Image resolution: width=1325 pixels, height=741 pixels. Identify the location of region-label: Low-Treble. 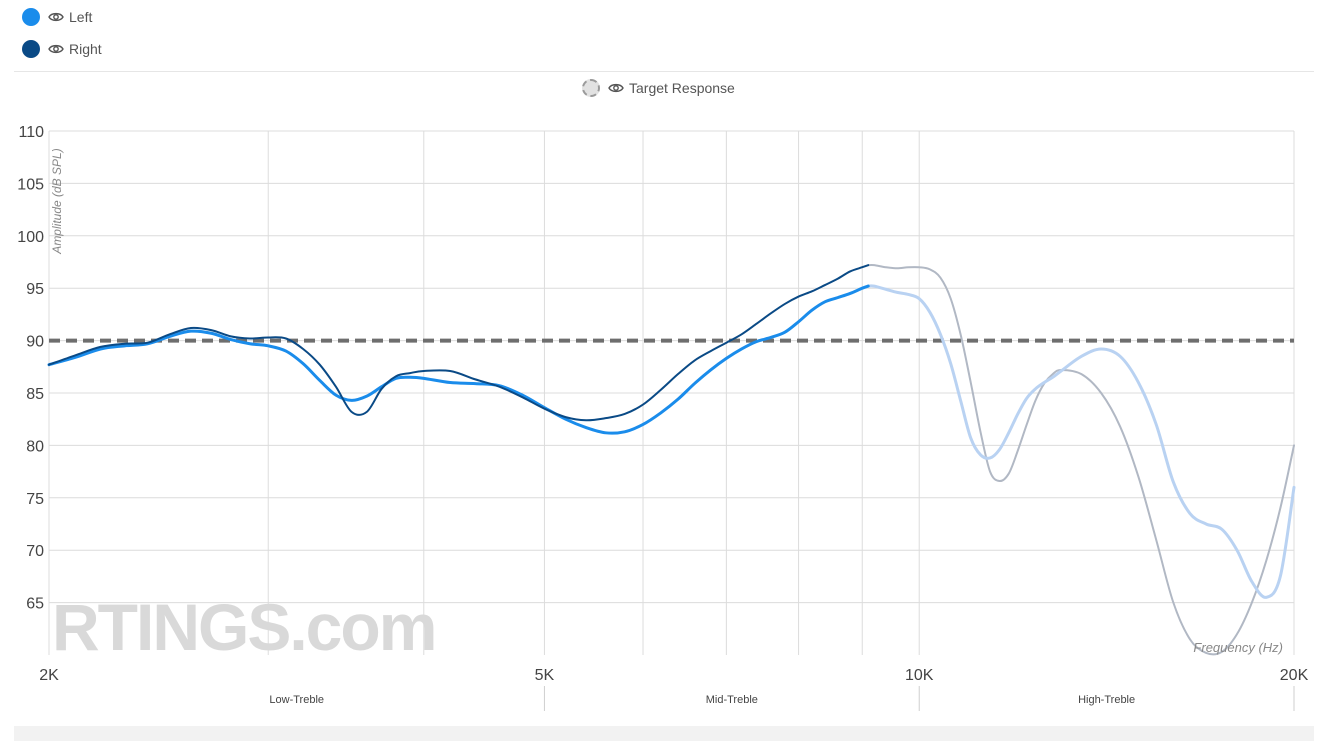
(296, 700).